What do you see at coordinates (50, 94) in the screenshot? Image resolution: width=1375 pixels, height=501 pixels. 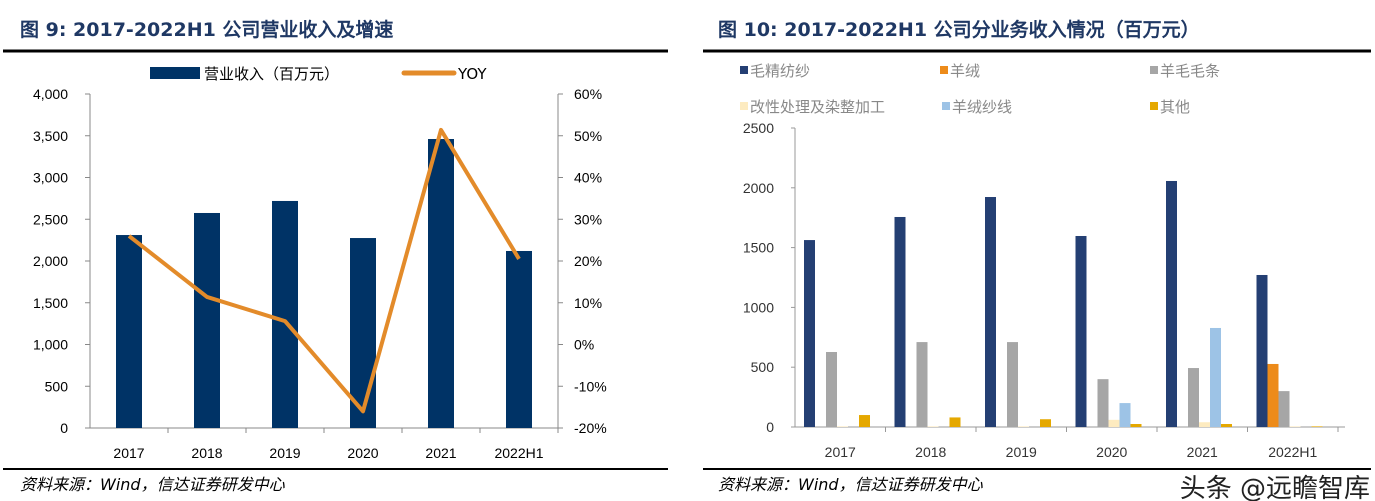 I see `left-y-tick-label: 4,000` at bounding box center [50, 94].